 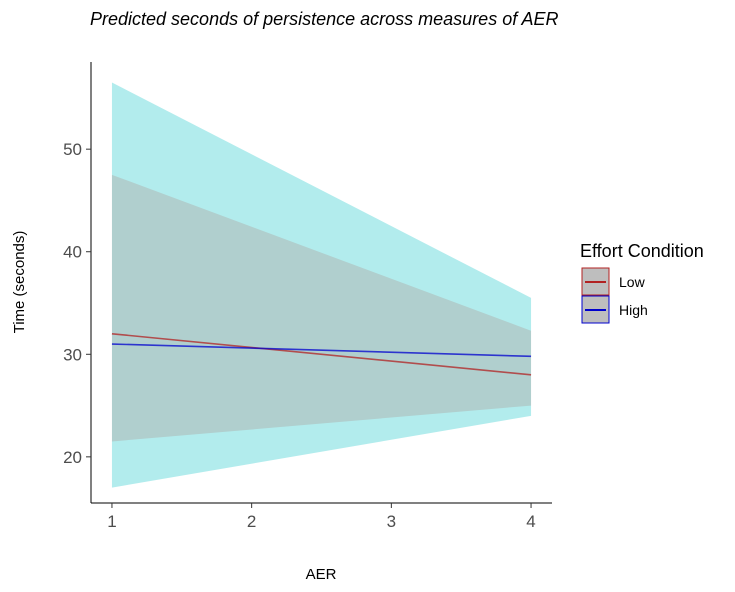 I want to click on y-axis-title: Time (seconds), so click(x=19, y=282).